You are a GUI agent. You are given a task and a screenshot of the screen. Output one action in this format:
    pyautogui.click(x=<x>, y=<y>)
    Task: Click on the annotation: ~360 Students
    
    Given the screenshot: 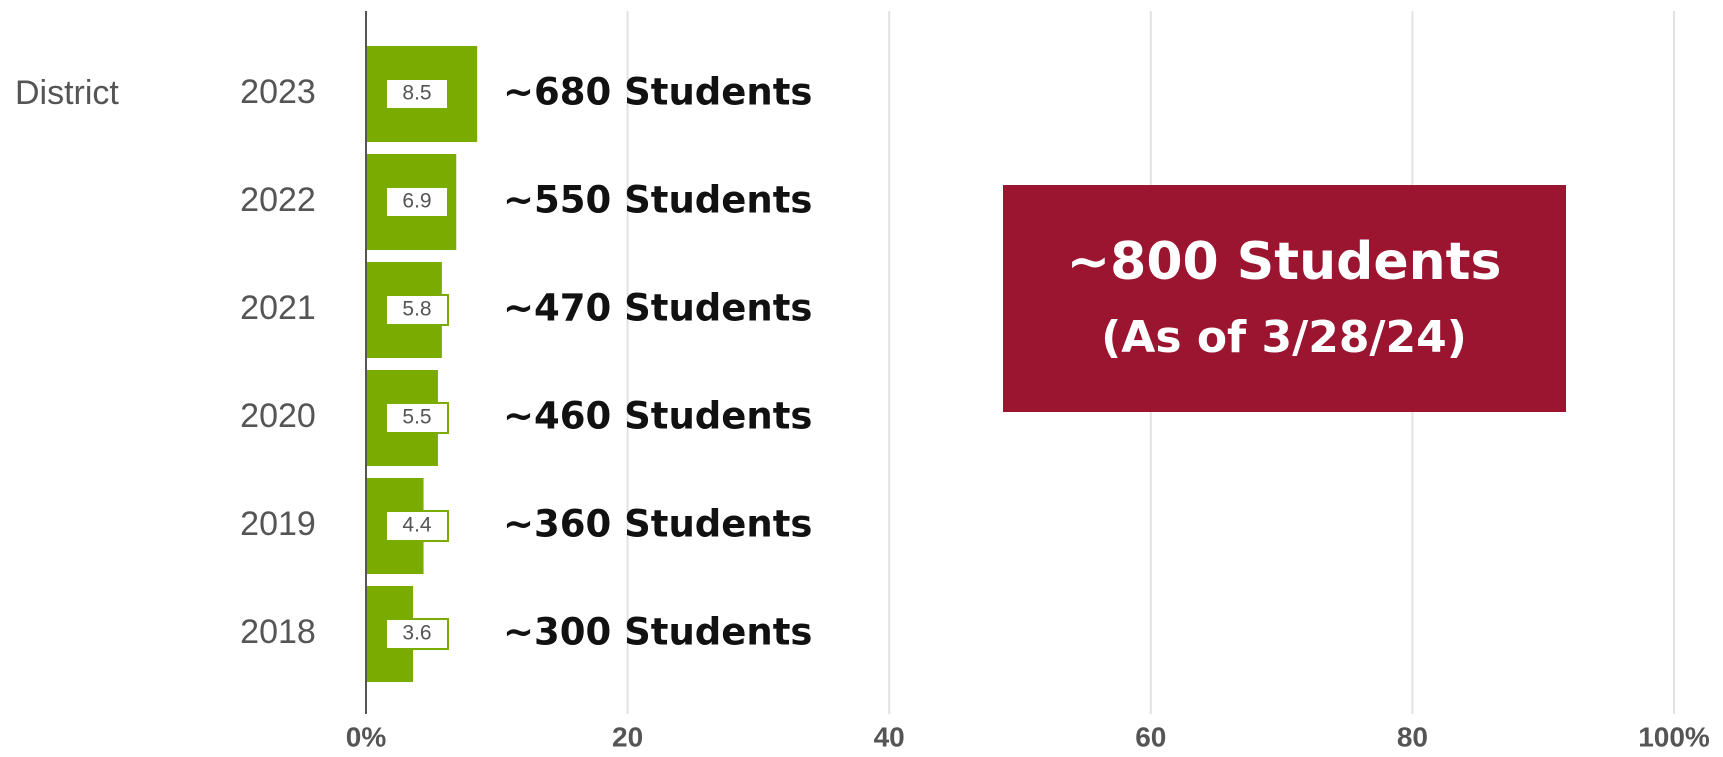 What is the action you would take?
    pyautogui.click(x=657, y=524)
    